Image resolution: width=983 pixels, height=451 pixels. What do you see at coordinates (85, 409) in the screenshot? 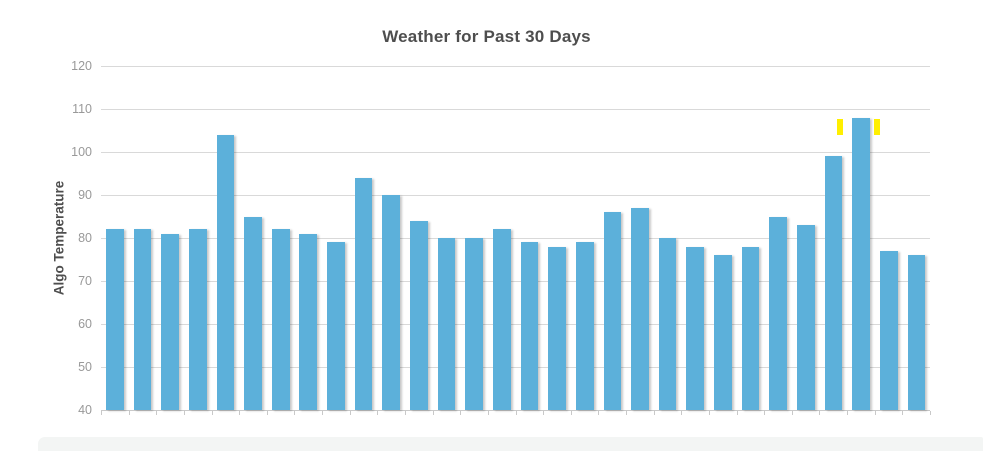
I see `y-tick-label: 40` at bounding box center [85, 409].